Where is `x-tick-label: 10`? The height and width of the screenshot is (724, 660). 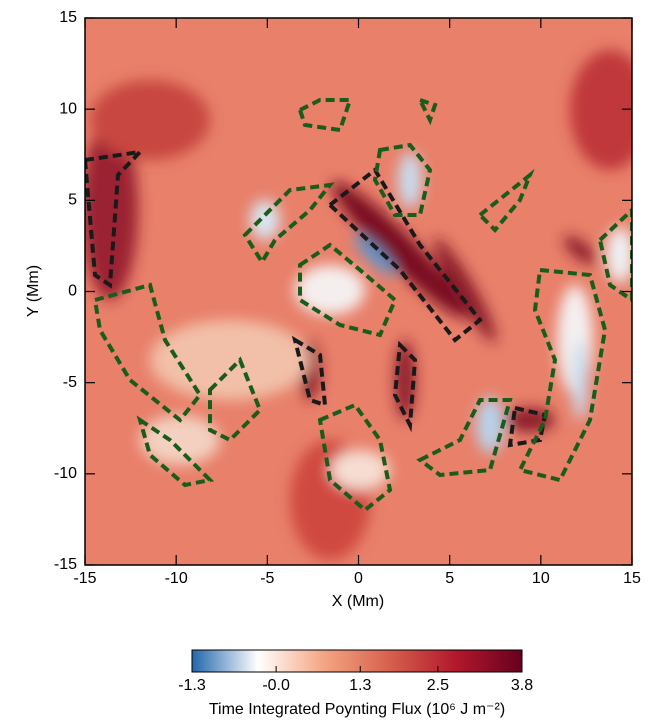 x-tick-label: 10 is located at coordinates (541, 578).